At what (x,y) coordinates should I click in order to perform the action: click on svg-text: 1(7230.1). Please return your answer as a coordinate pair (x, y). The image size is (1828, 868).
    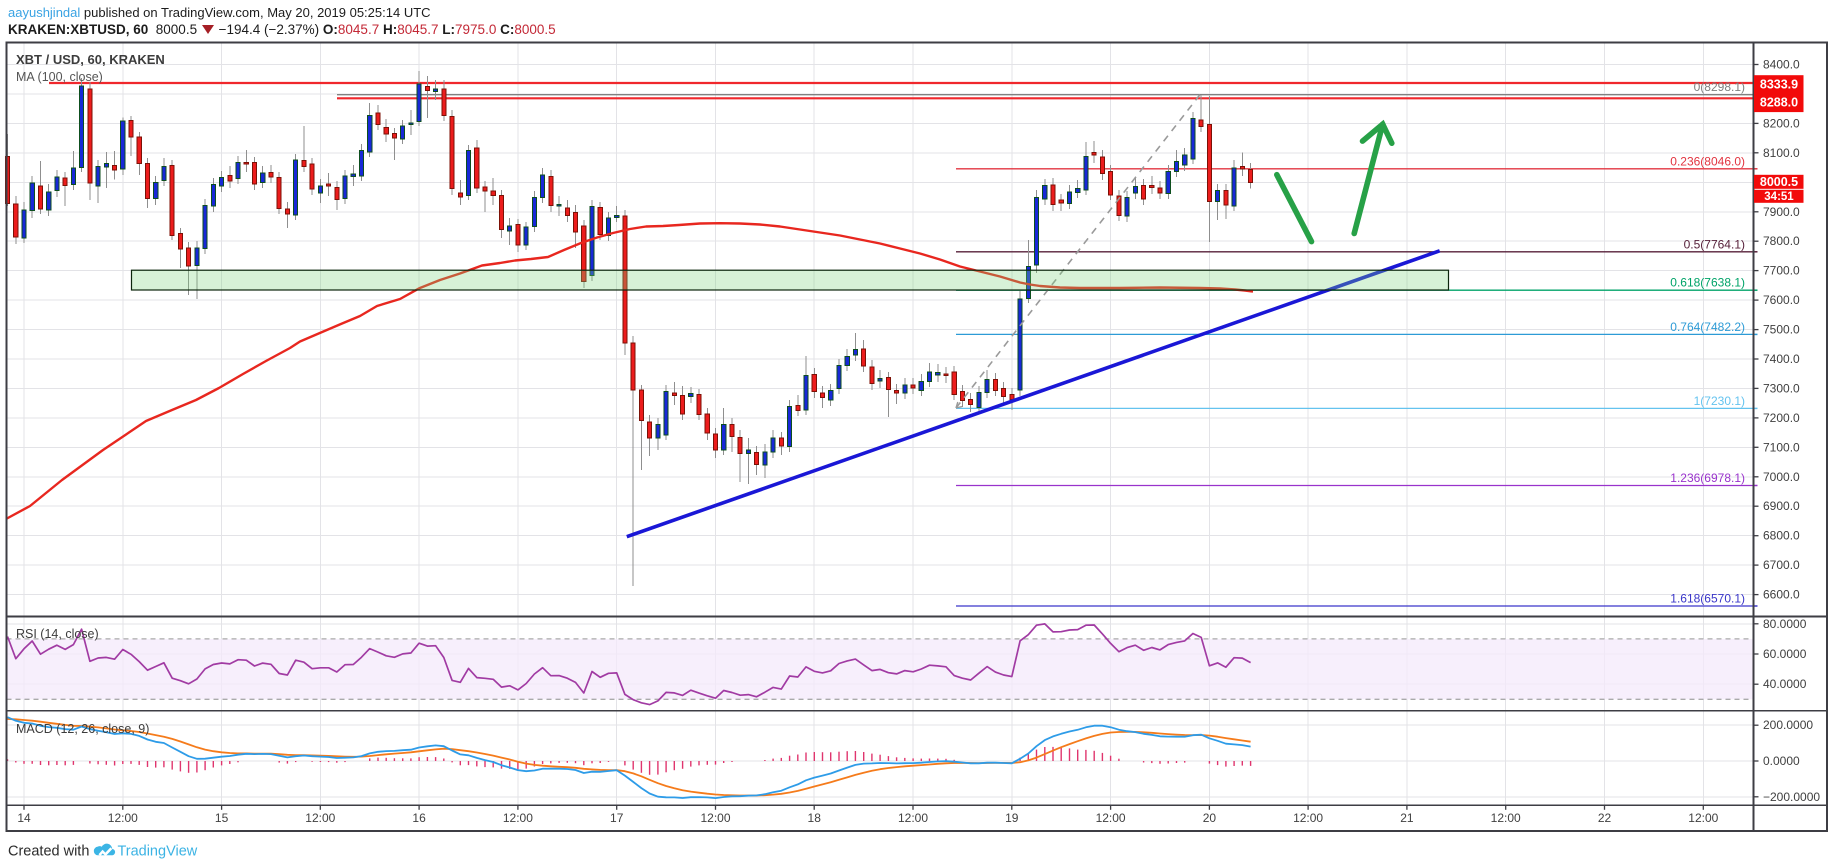
    Looking at the image, I should click on (1719, 401).